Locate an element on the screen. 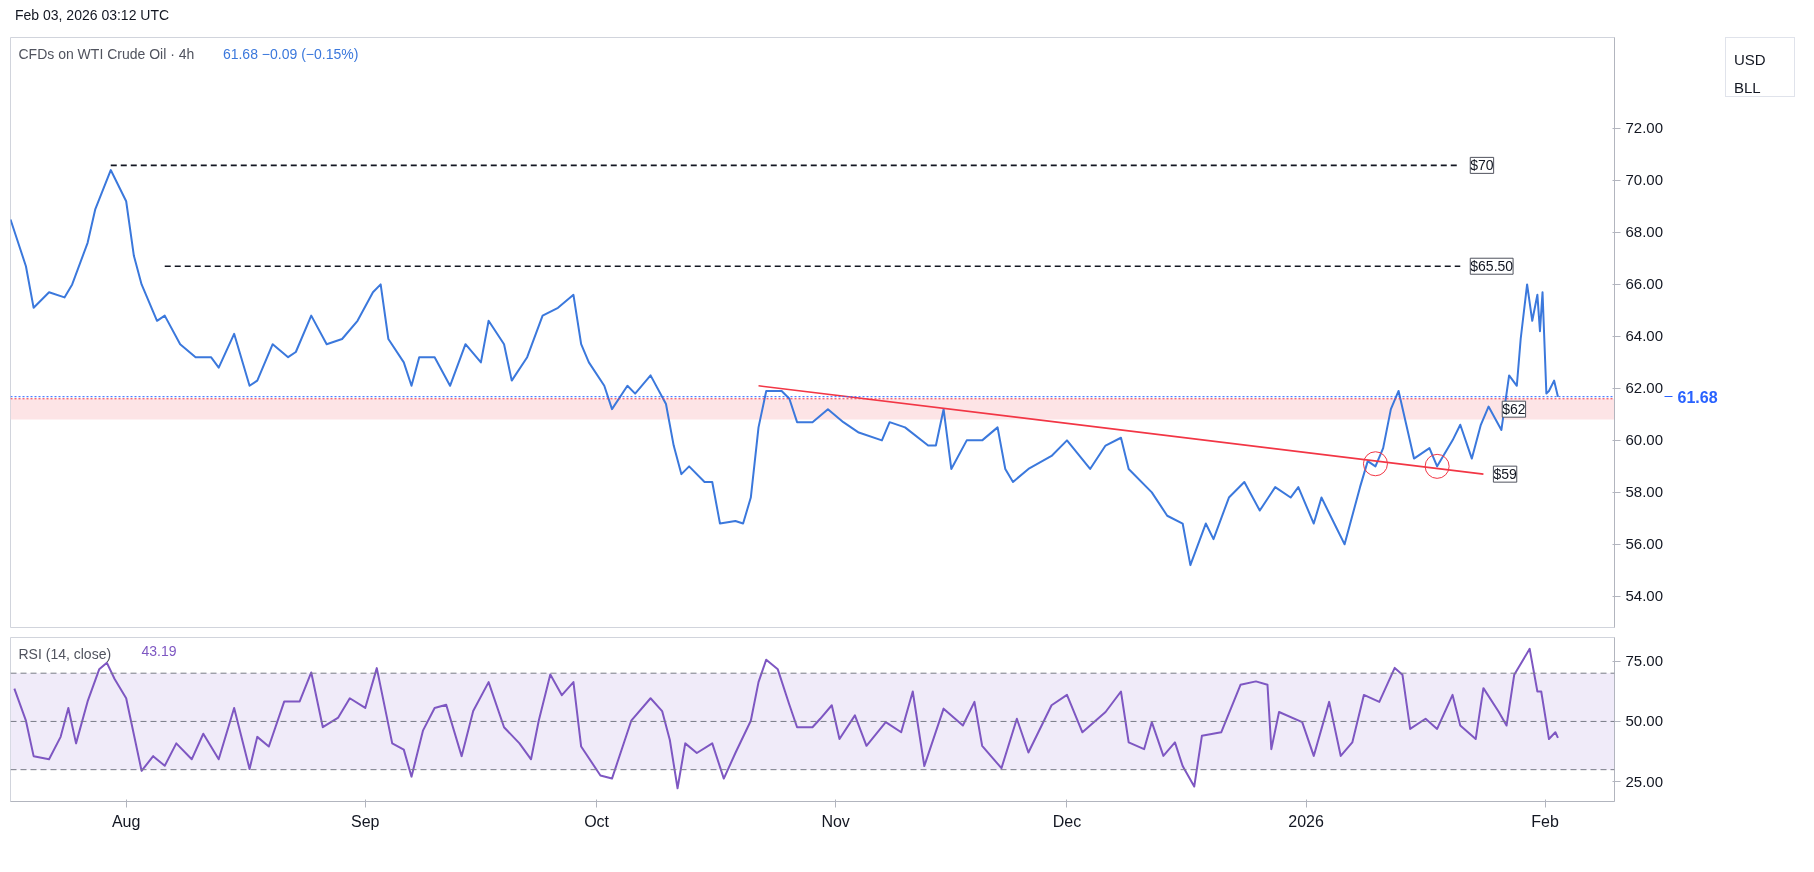 Image resolution: width=1814 pixels, height=872 pixels. y-tick-label: 56.00 is located at coordinates (1644, 544).